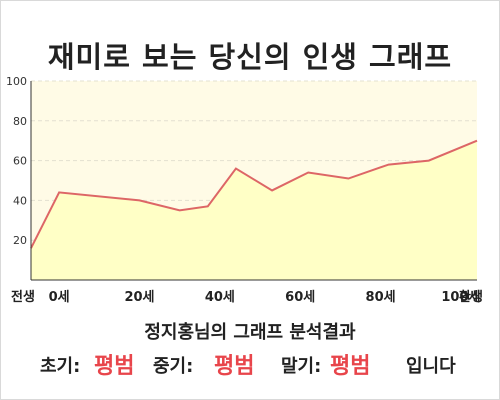 The width and height of the screenshot is (500, 400). I want to click on x-tick-label-2: 20세, so click(139, 297).